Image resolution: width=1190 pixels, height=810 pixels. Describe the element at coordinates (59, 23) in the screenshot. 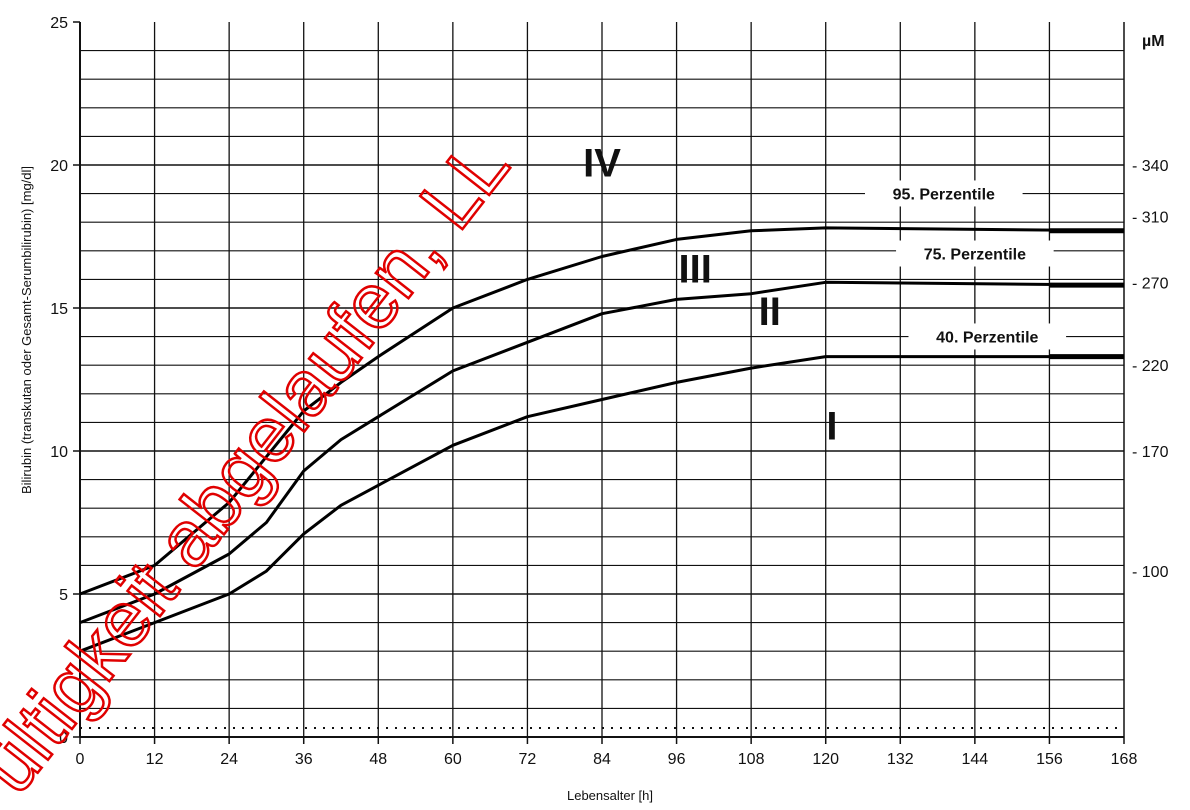

I see `y-tick-label: 25` at that location.